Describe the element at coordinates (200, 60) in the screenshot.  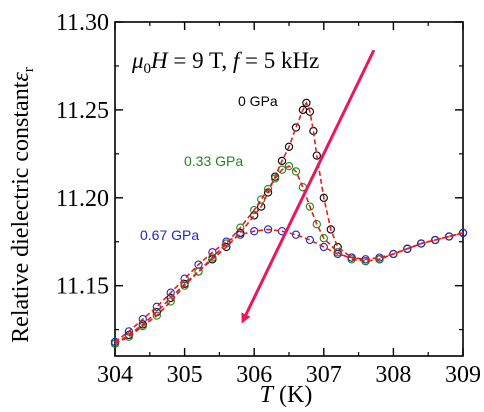
I see `conditions-eq-field: = 9 T,` at that location.